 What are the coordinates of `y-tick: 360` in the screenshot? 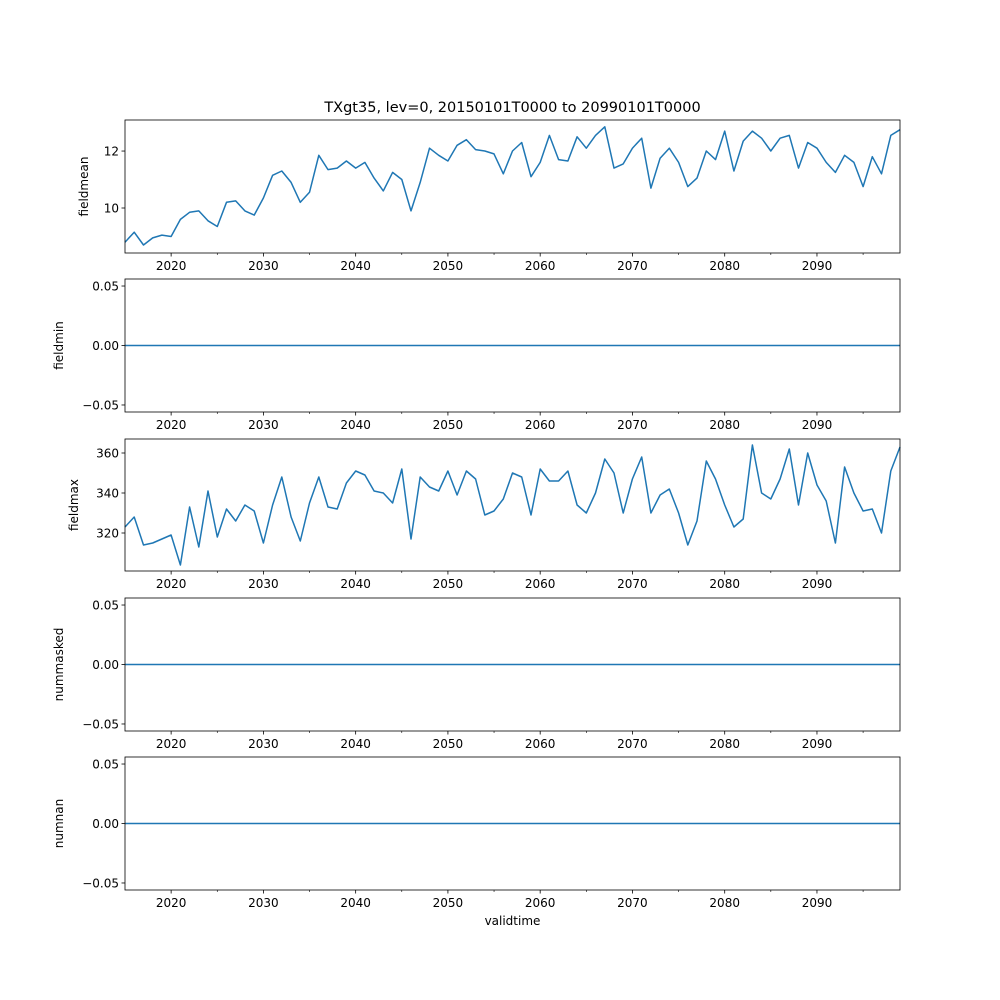 It's located at (110, 453).